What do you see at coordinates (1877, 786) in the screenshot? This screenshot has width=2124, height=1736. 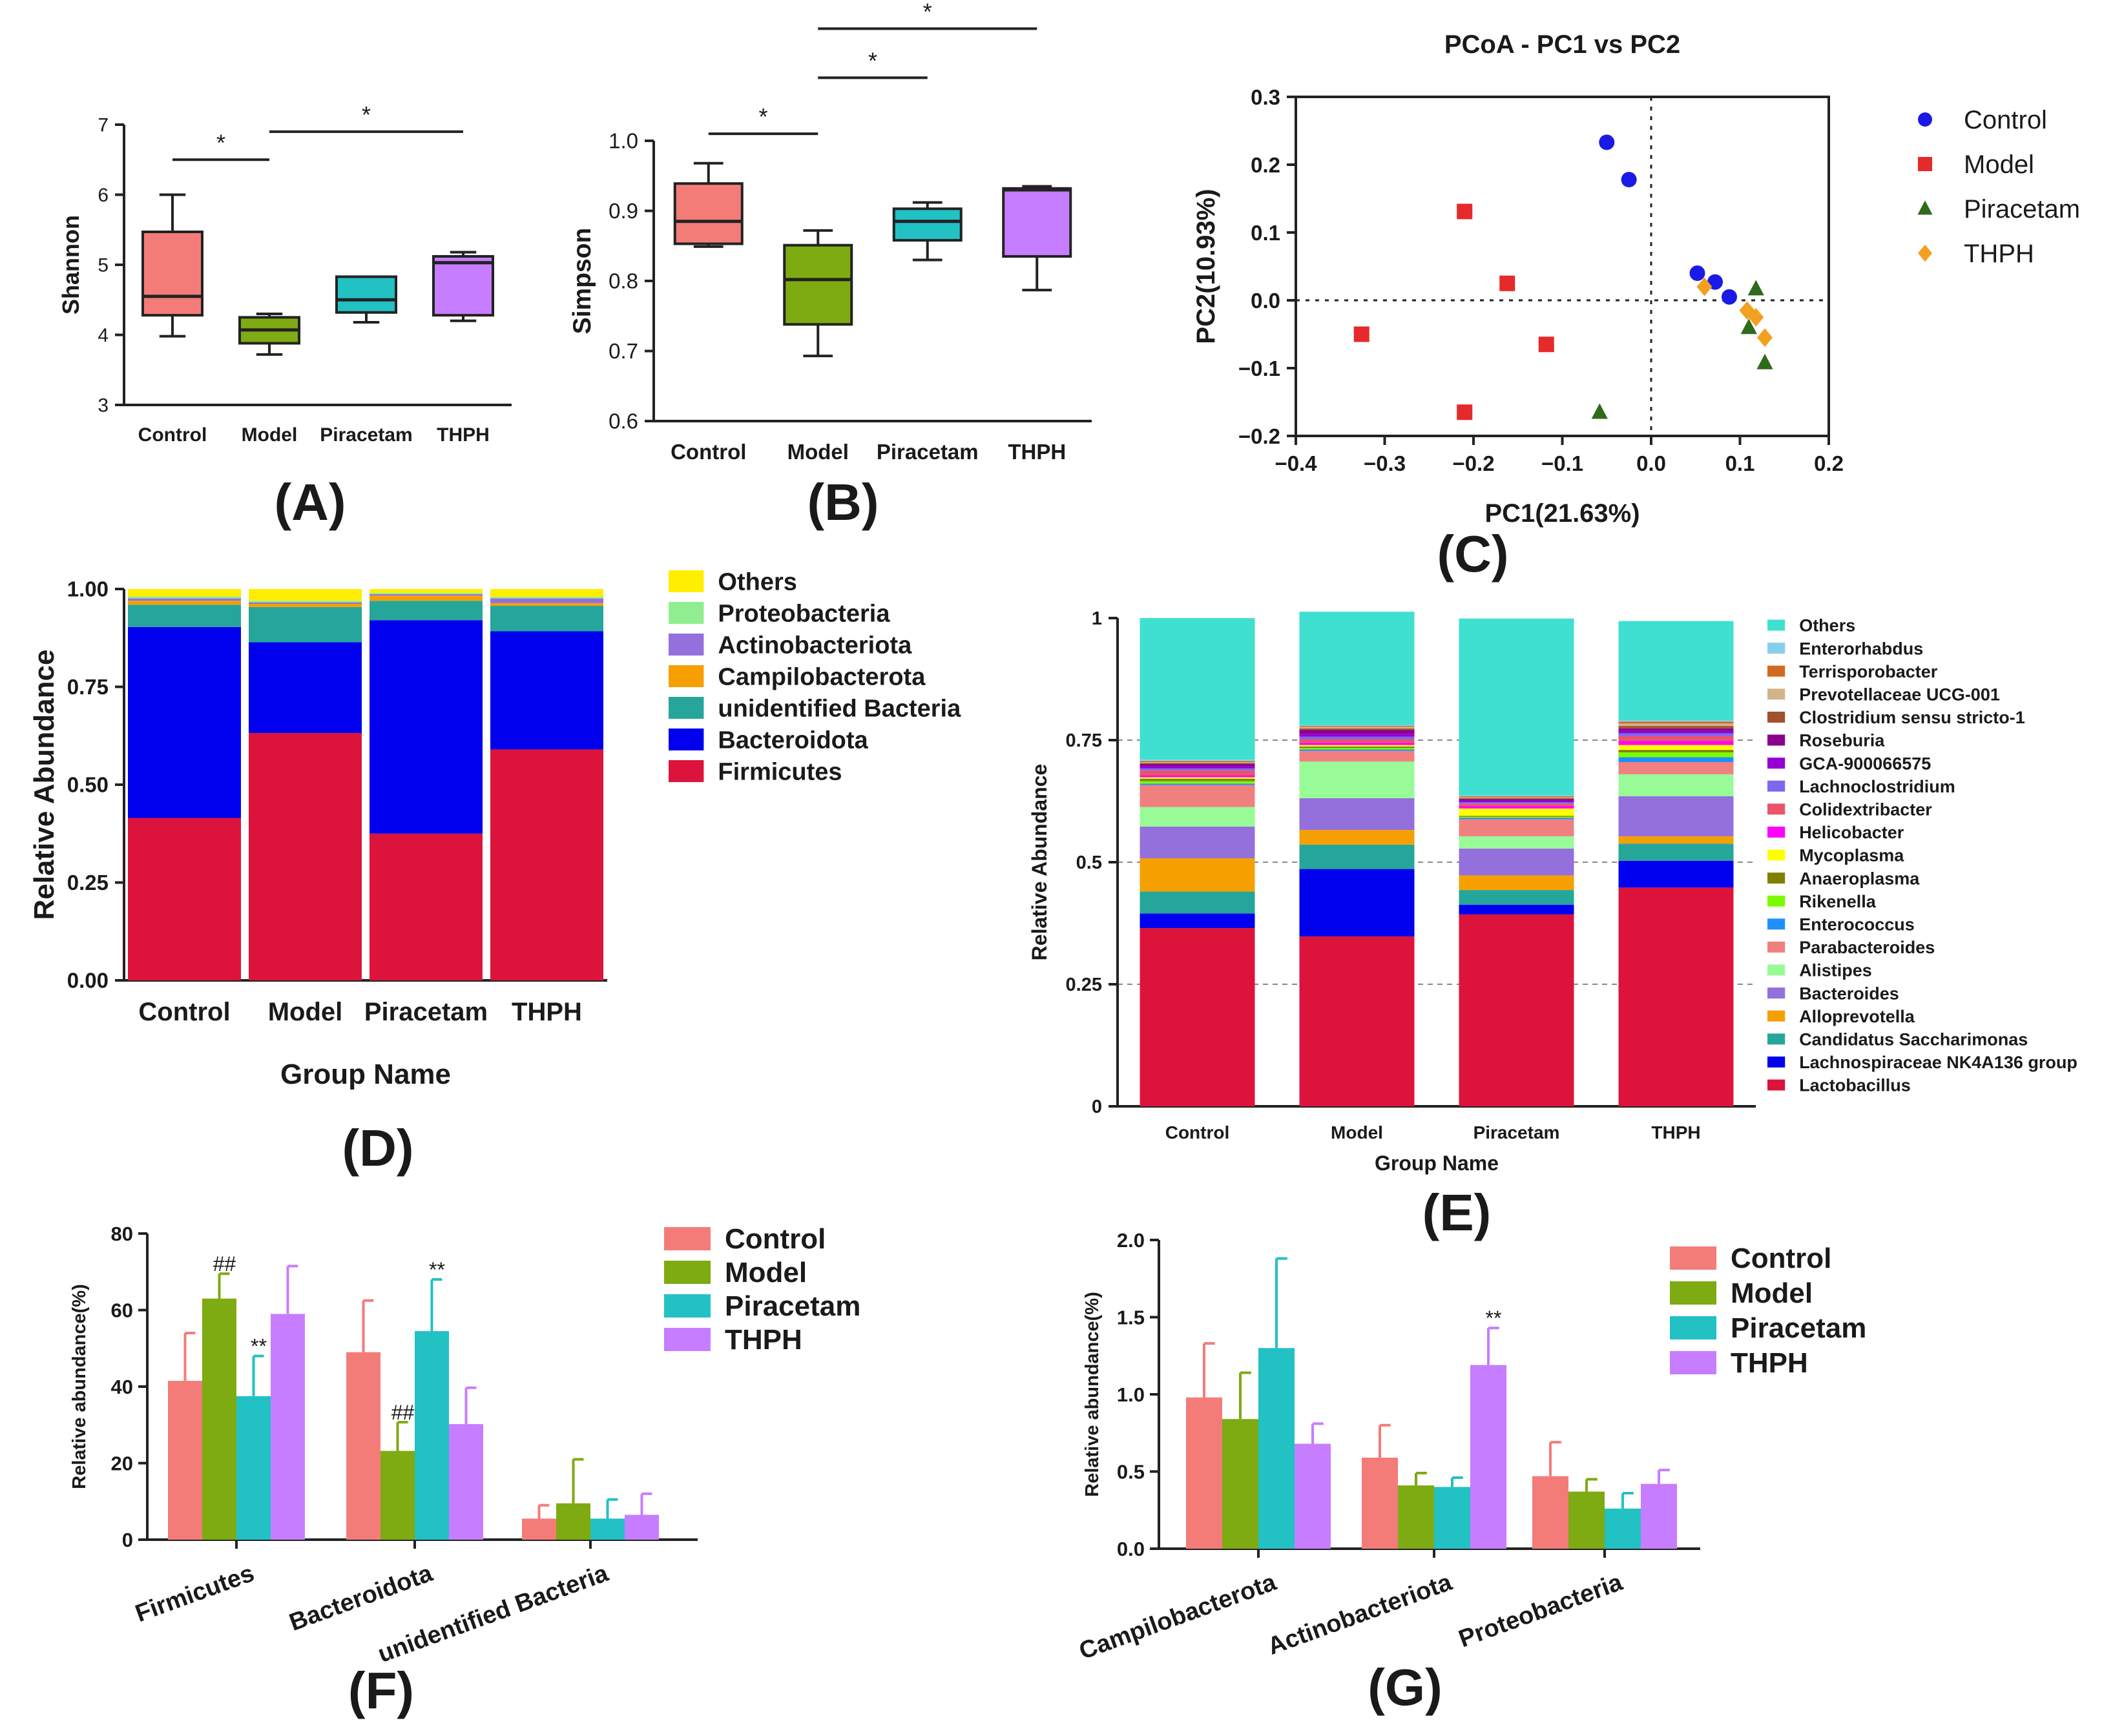 I see `legend-label: Lachnoclostridium` at bounding box center [1877, 786].